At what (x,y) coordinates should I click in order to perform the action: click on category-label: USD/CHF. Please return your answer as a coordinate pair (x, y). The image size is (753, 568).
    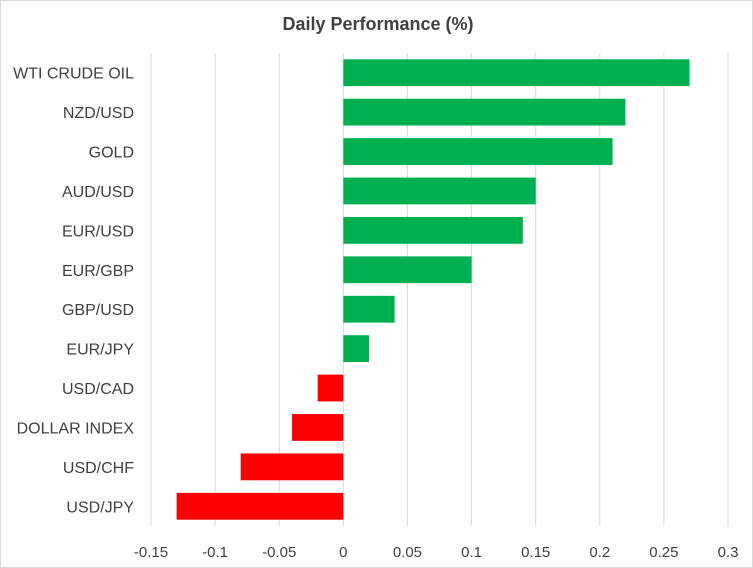
    Looking at the image, I should click on (98, 468).